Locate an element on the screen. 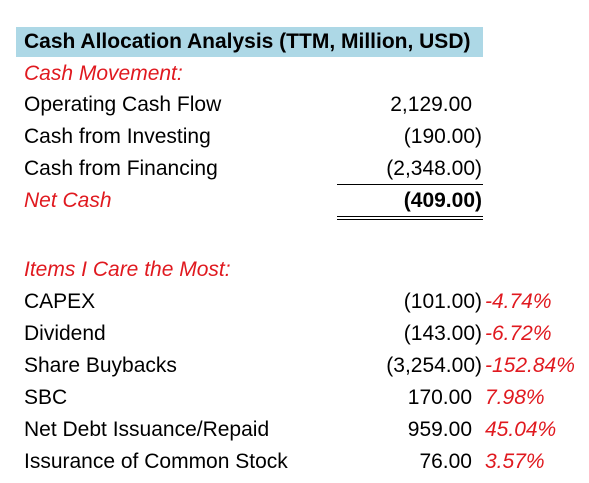 This screenshot has width=589, height=483. row-label: Cash from Financing is located at coordinates (121, 168).